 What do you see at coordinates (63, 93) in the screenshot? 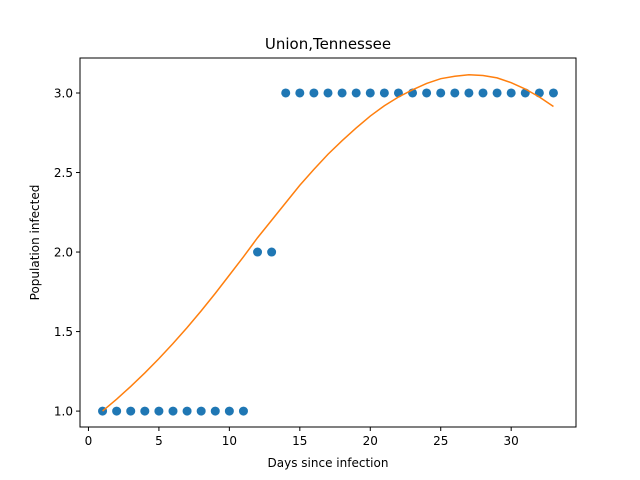
I see `y-tick-label: 3.0` at bounding box center [63, 93].